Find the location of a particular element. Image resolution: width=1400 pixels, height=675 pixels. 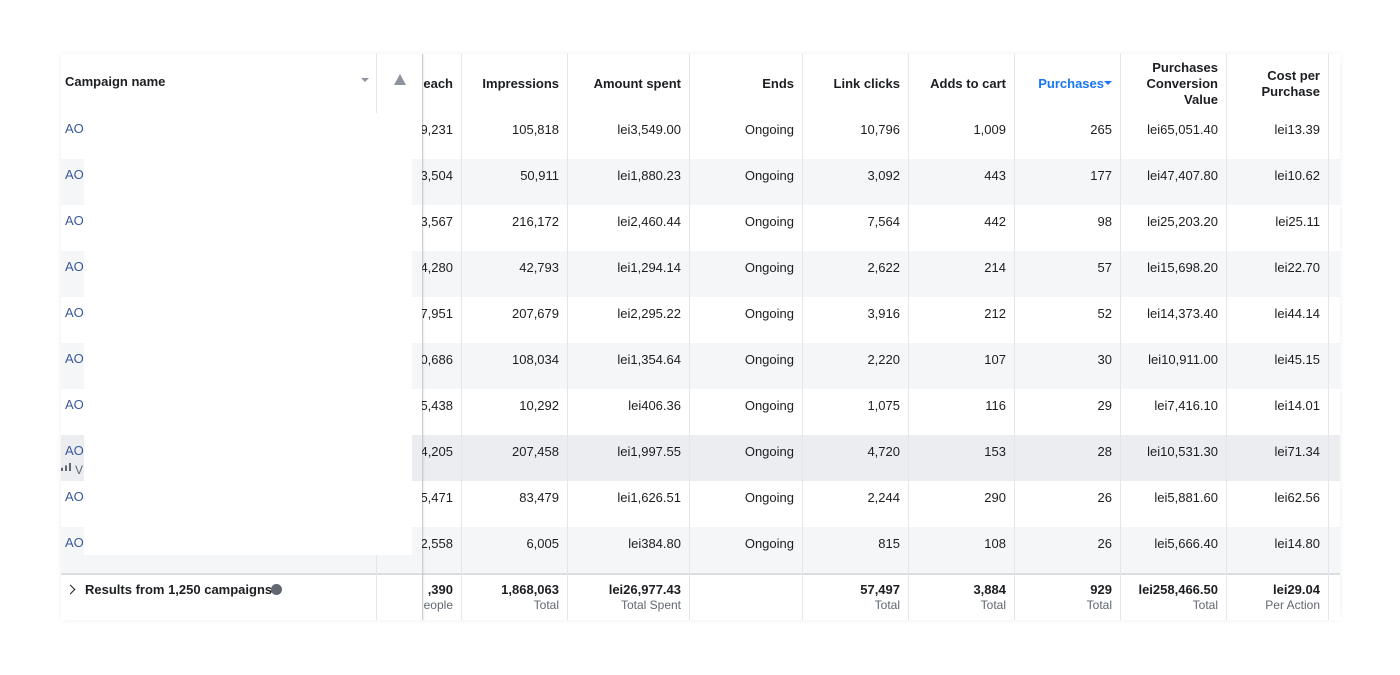

table-cell: 3,567 is located at coordinates (441, 228).